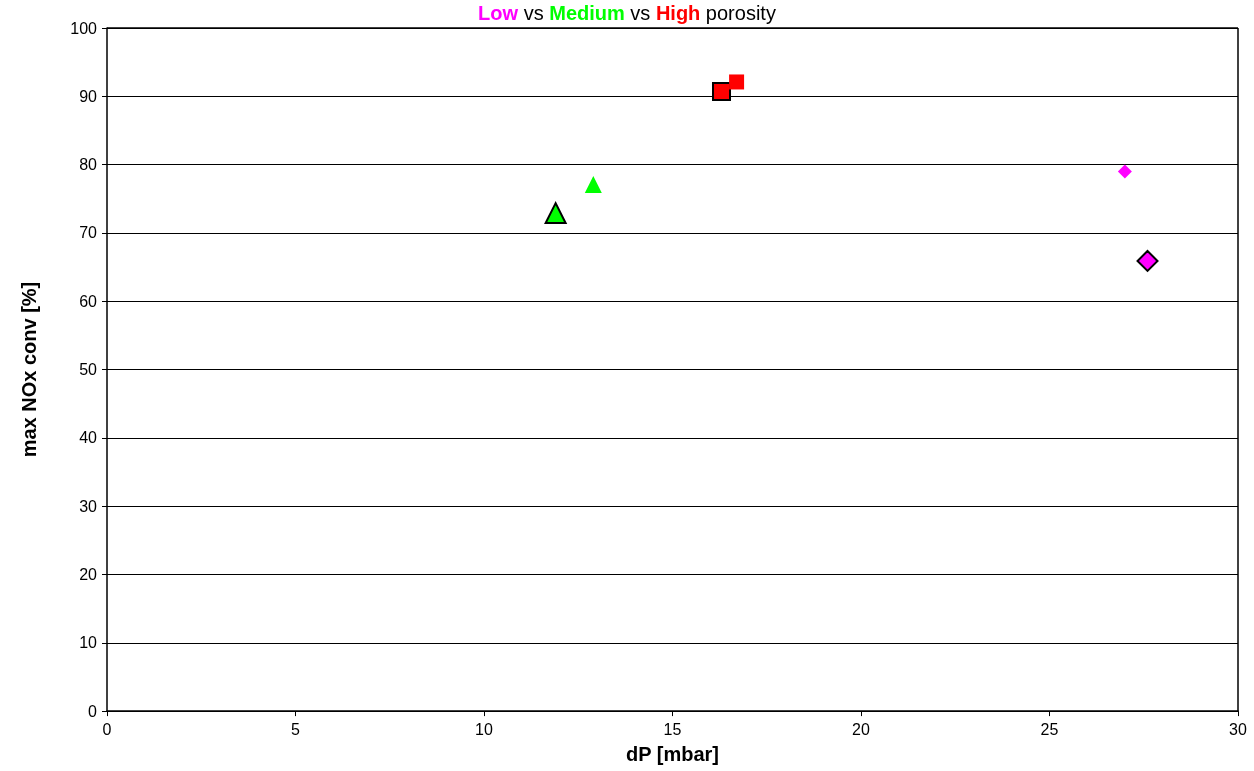 This screenshot has height=771, width=1254. Describe the element at coordinates (88, 438) in the screenshot. I see `y-tick-label: 40` at that location.